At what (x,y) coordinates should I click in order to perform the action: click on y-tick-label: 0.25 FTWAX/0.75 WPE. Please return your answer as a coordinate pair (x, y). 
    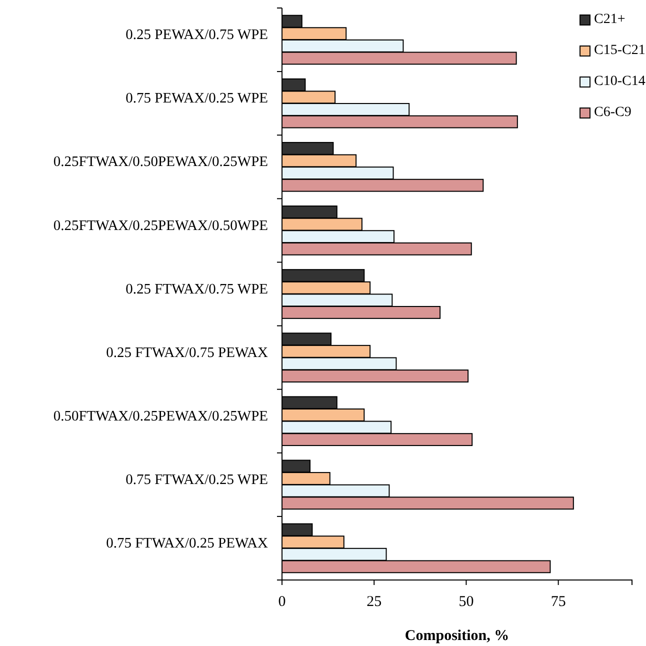
    Looking at the image, I should click on (197, 289).